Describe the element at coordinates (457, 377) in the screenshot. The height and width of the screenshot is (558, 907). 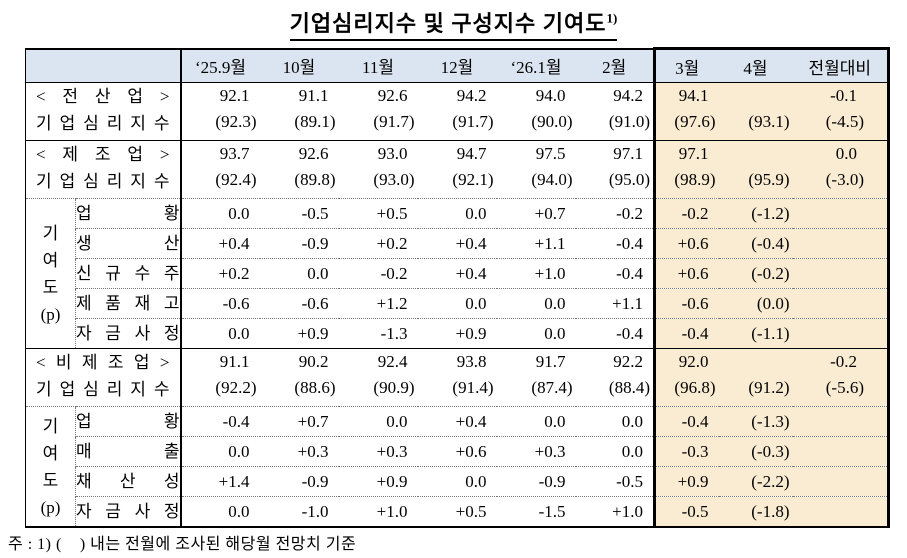
I see `value-cell: 93.8 (91.4)` at that location.